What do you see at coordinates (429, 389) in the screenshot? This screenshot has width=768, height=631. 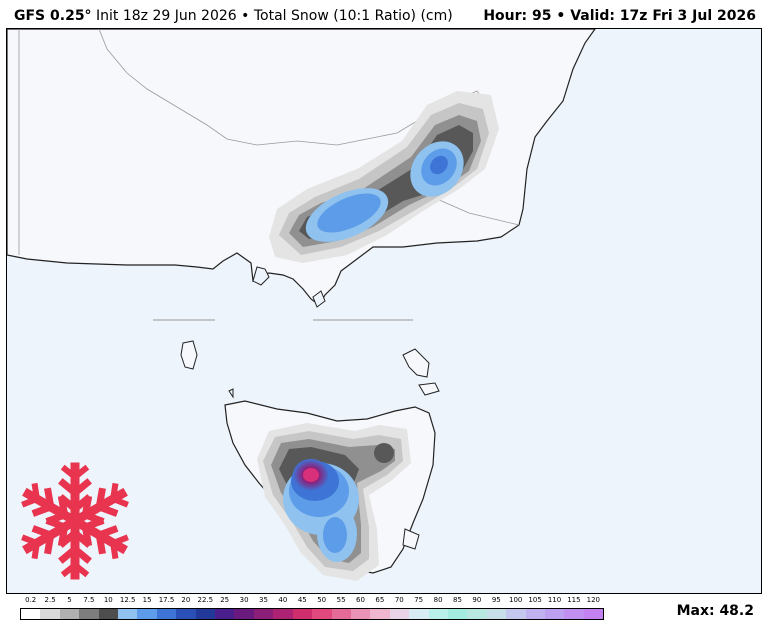 I see `cape-barren-island` at bounding box center [429, 389].